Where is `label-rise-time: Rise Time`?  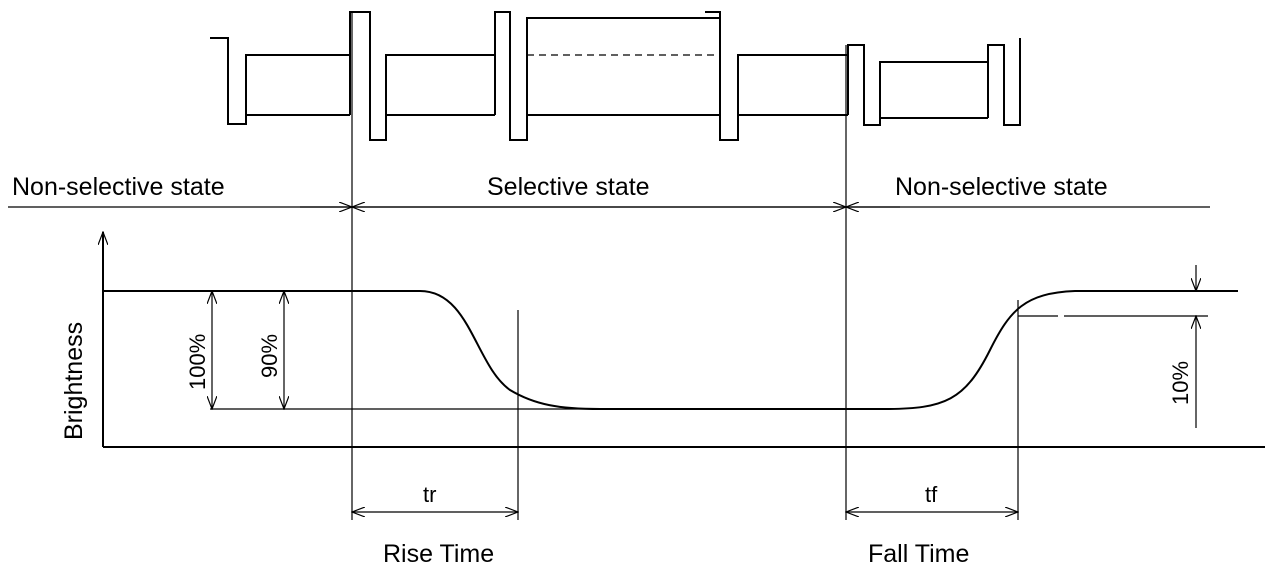 label-rise-time: Rise Time is located at coordinates (438, 554).